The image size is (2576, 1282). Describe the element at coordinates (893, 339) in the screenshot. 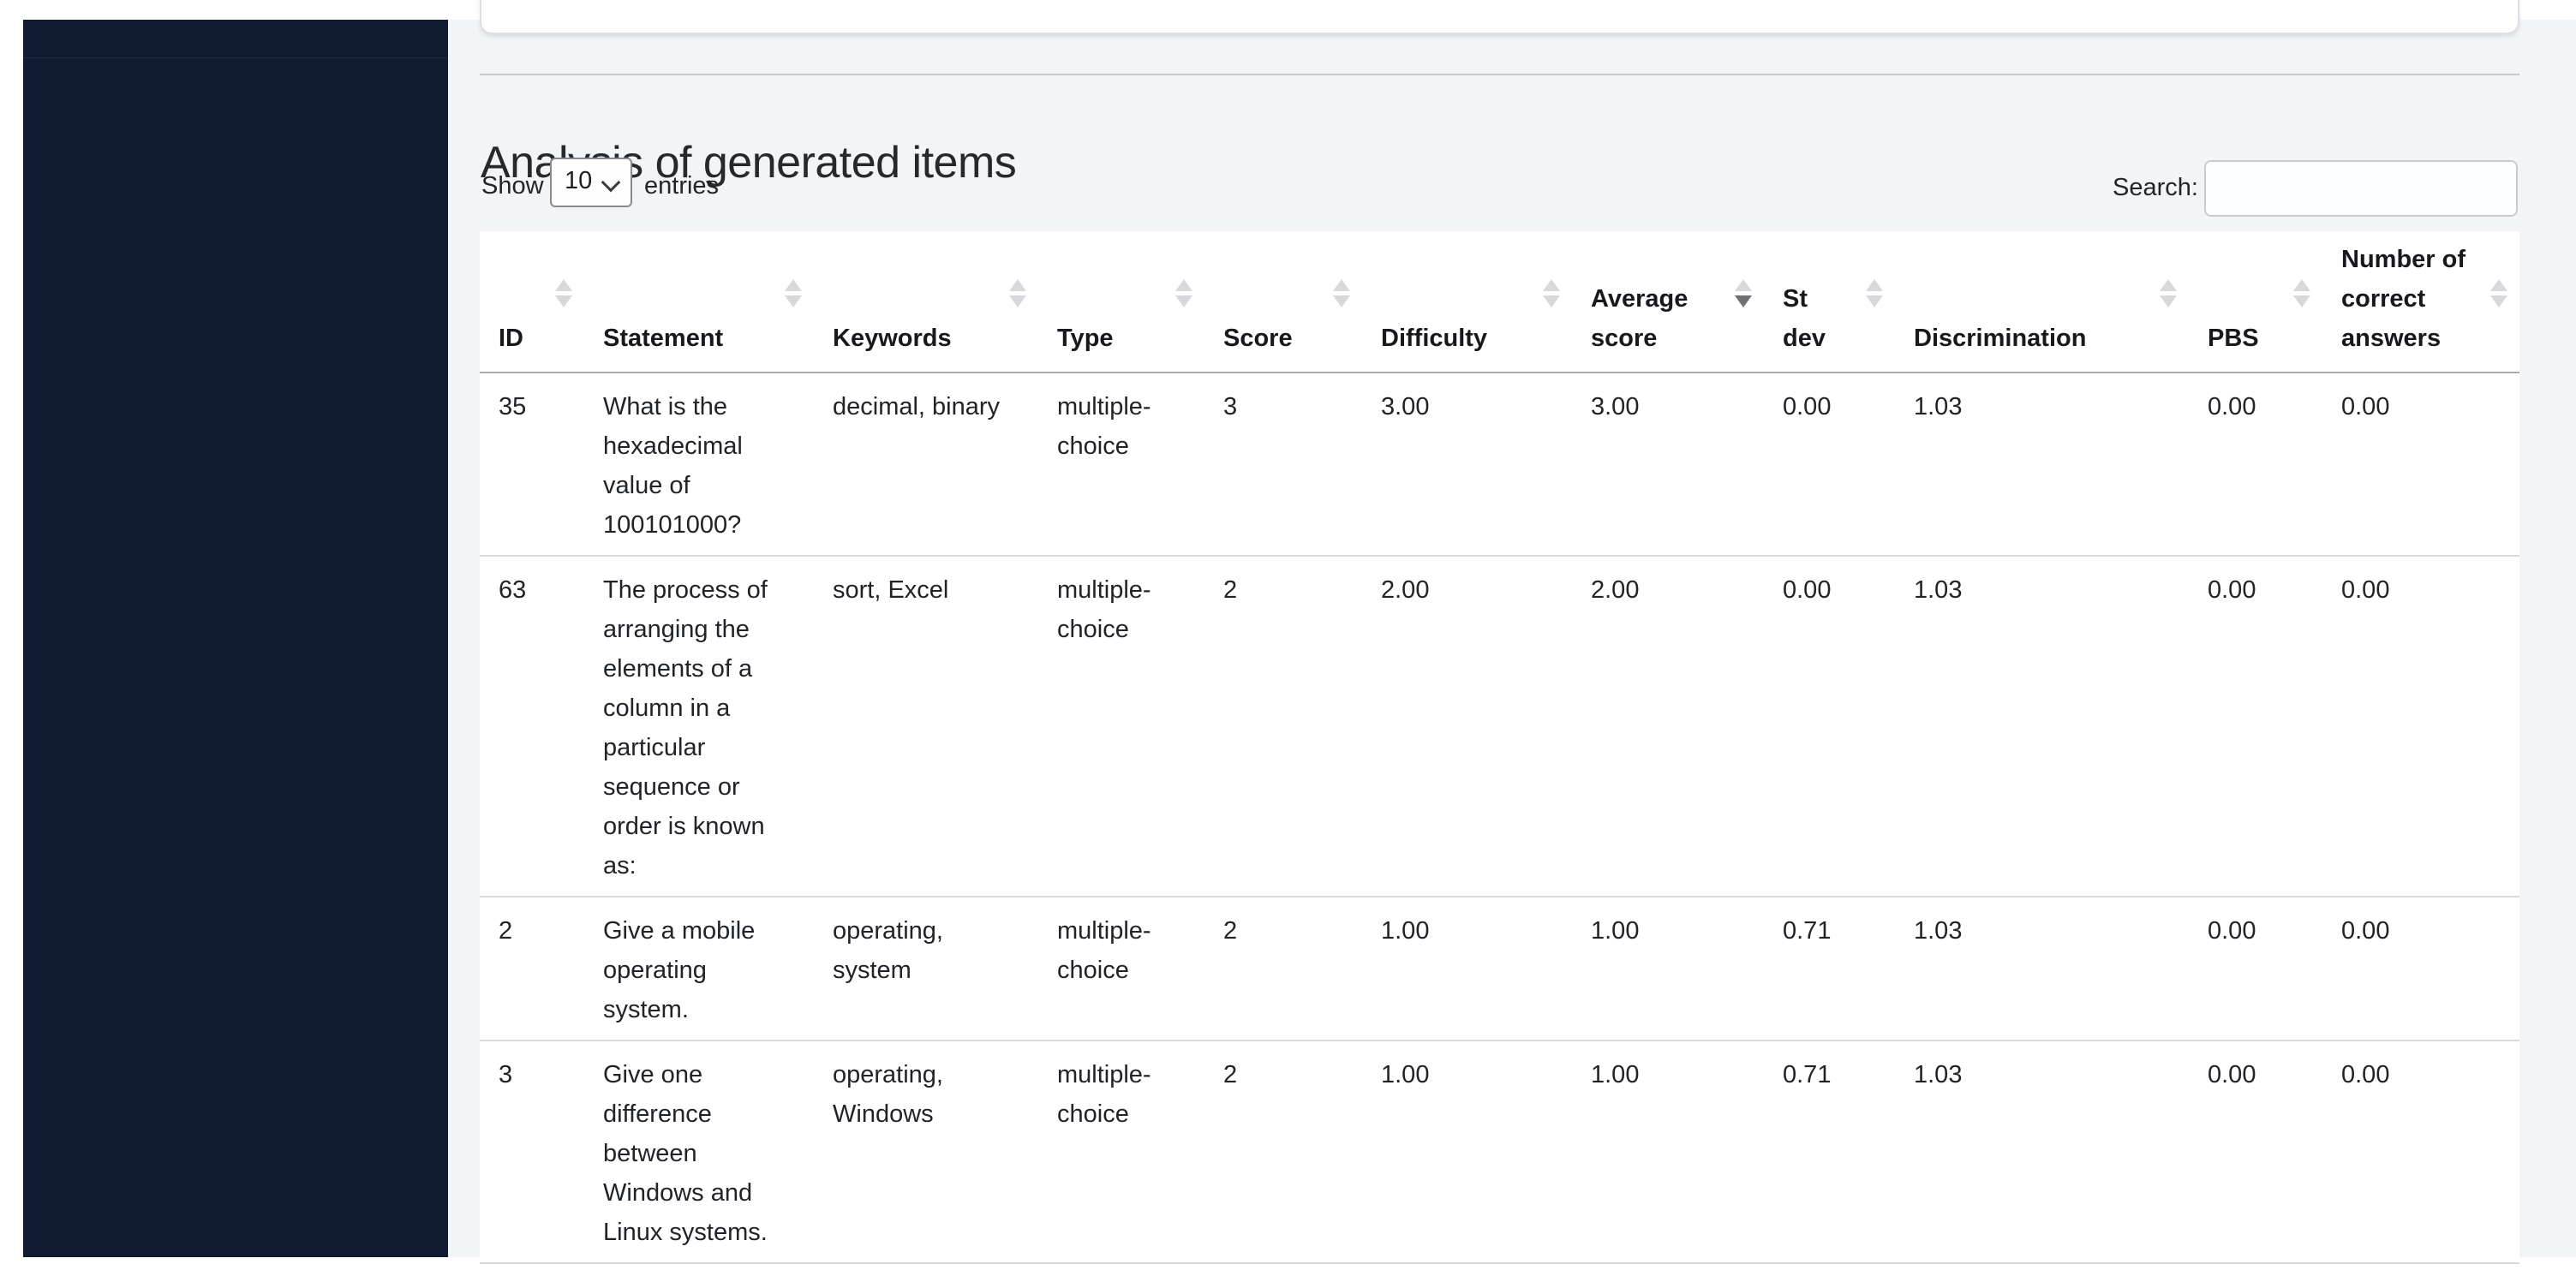

I see `column-label: Keywords` at that location.